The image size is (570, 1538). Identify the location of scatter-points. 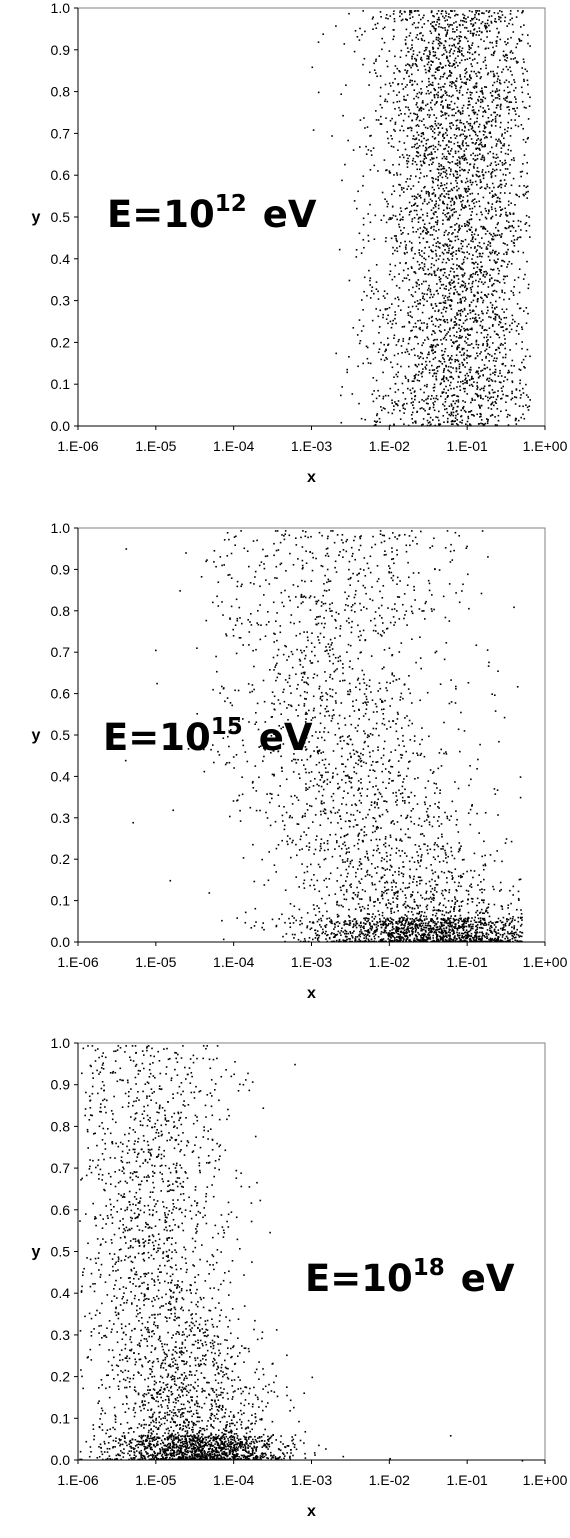
(421, 218).